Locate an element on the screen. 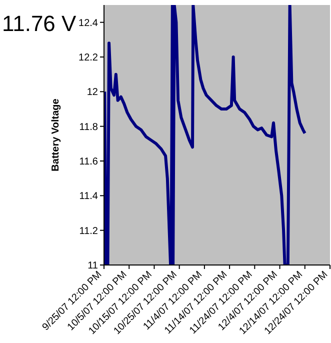  y-tick-label: 11.8 is located at coordinates (88, 127).